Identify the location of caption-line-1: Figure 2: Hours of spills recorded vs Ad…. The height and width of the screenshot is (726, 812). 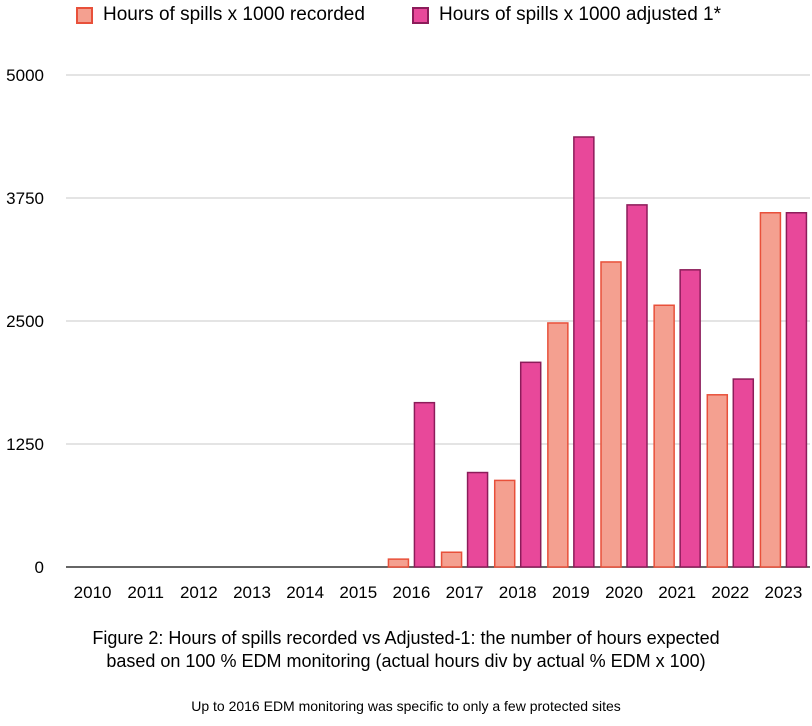
(406, 638).